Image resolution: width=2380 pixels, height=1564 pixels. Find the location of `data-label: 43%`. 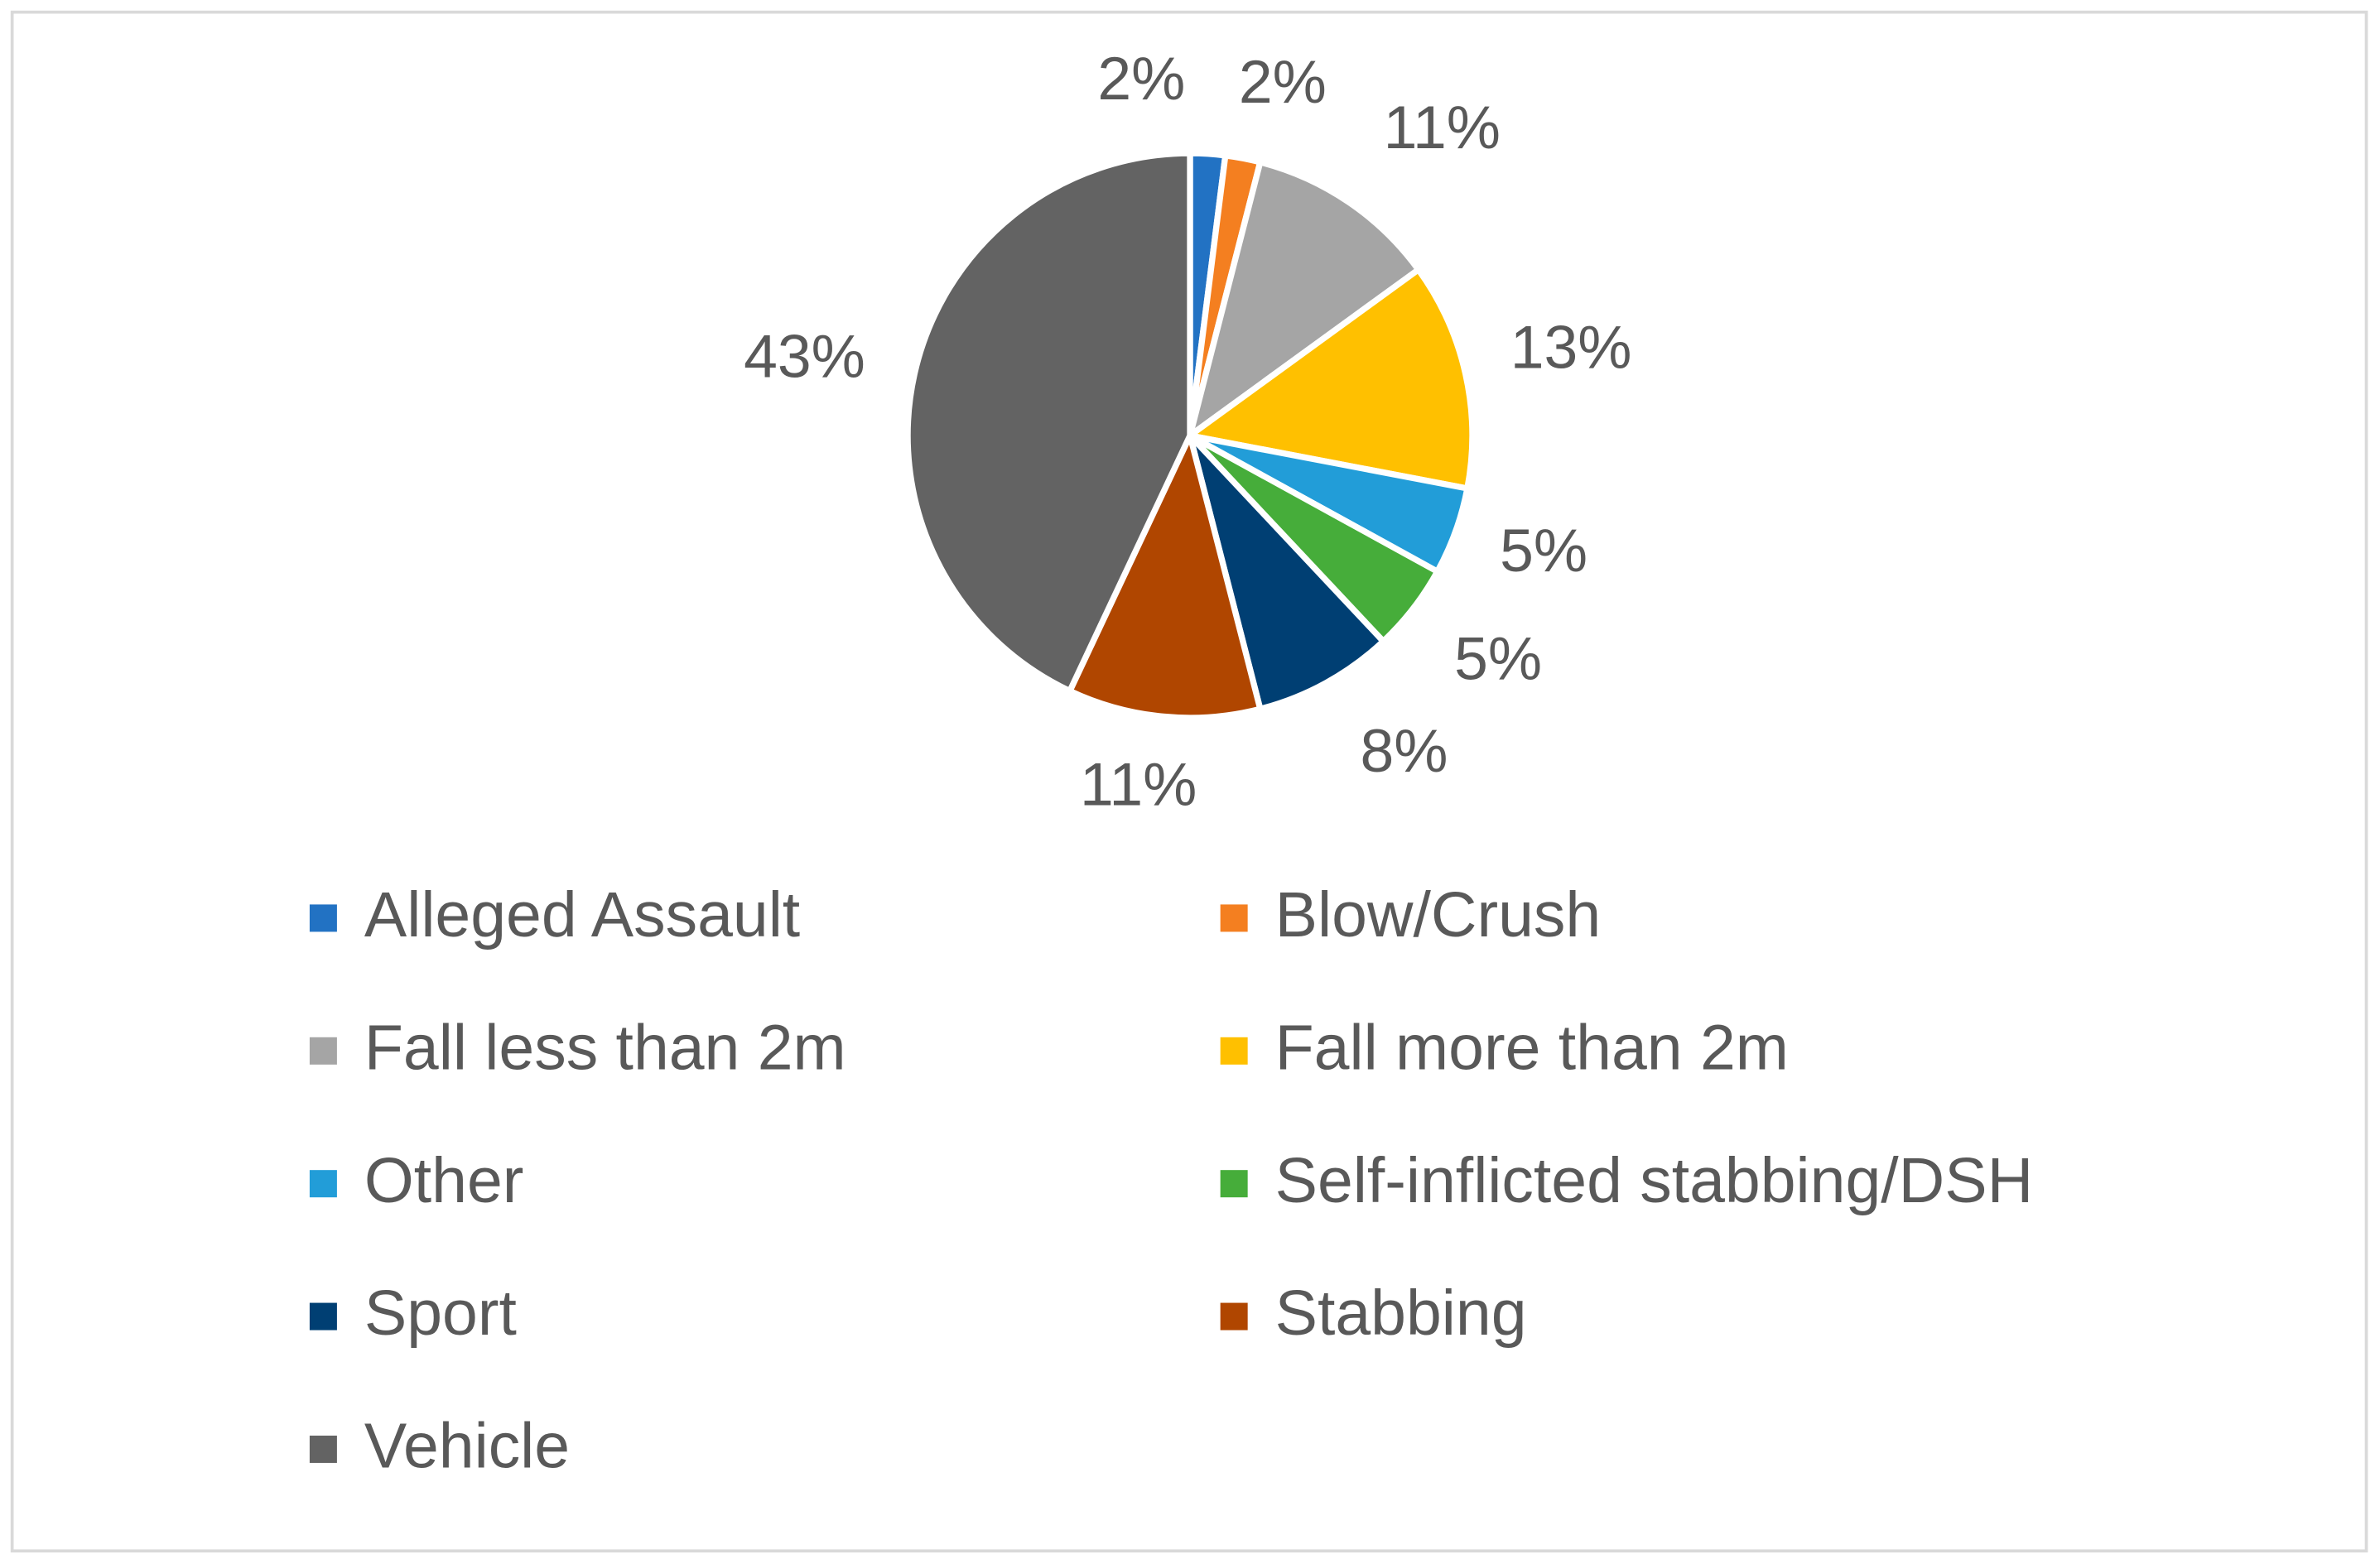

data-label: 43% is located at coordinates (804, 357).